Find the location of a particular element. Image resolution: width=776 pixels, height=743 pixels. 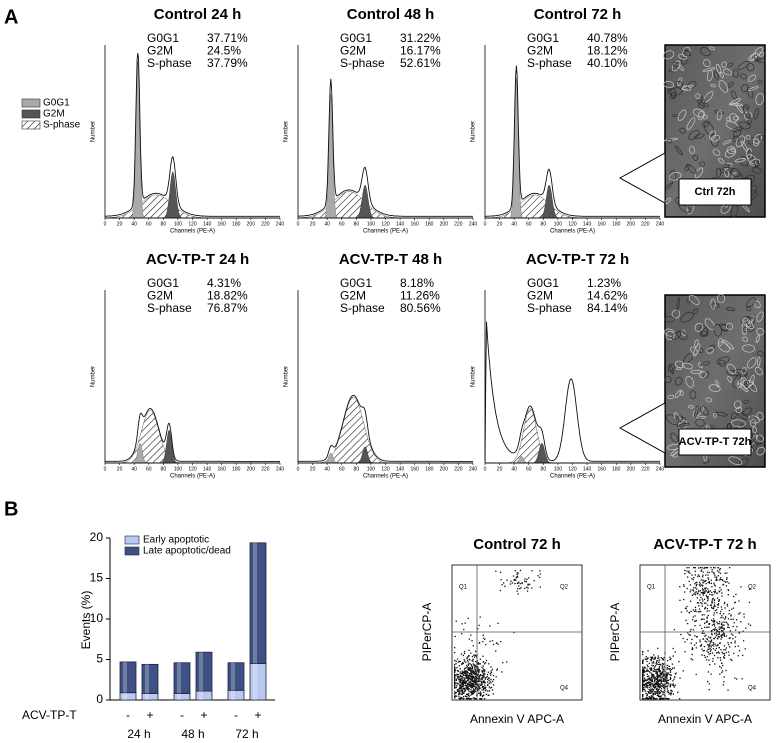

bar-segment is located at coordinates (204, 695).